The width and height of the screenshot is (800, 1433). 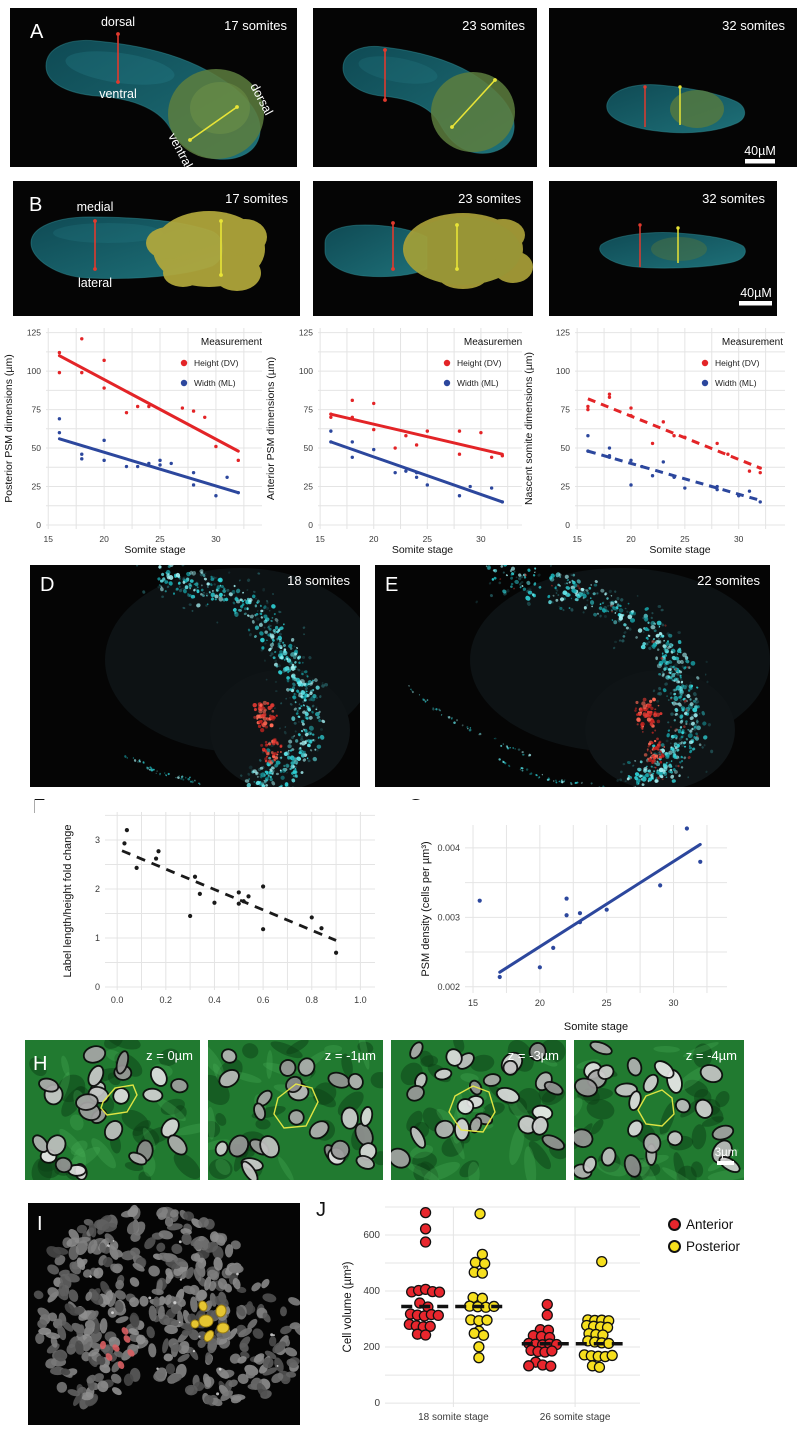 I want to click on panel-b-image-1: medial lateral 17 somites B, so click(x=156, y=248).